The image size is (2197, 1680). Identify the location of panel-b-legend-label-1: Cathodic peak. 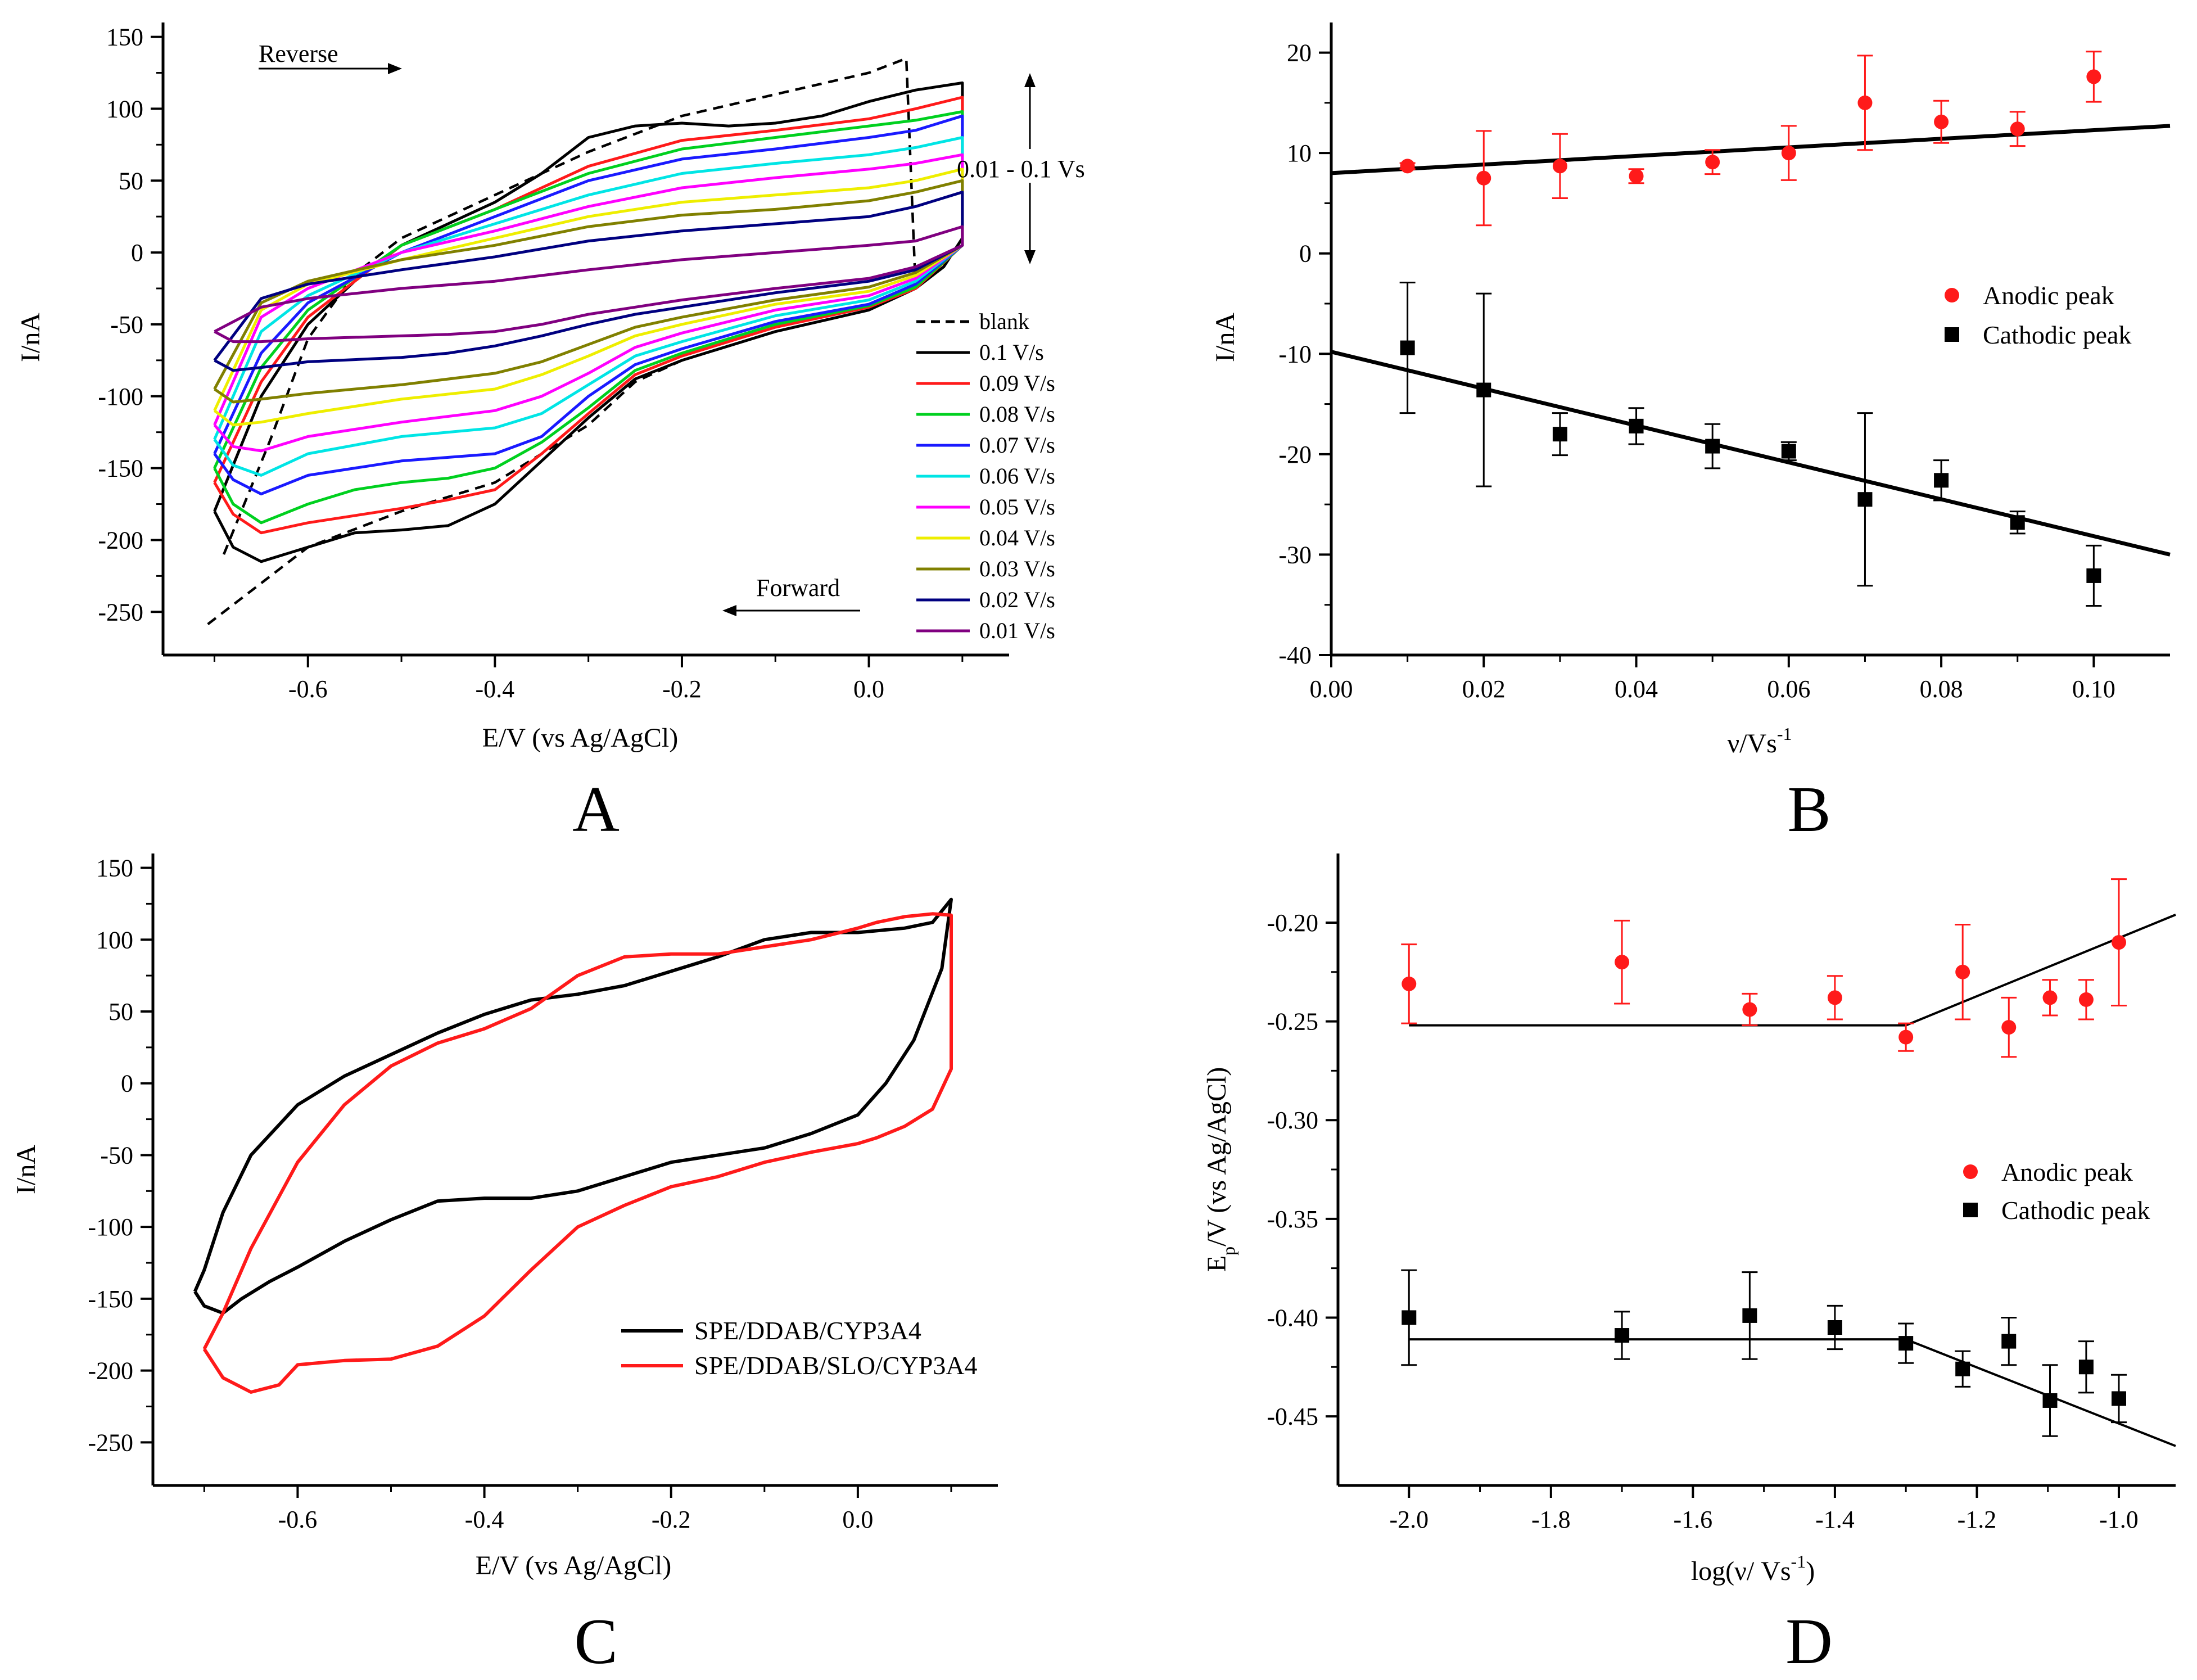
(2057, 334).